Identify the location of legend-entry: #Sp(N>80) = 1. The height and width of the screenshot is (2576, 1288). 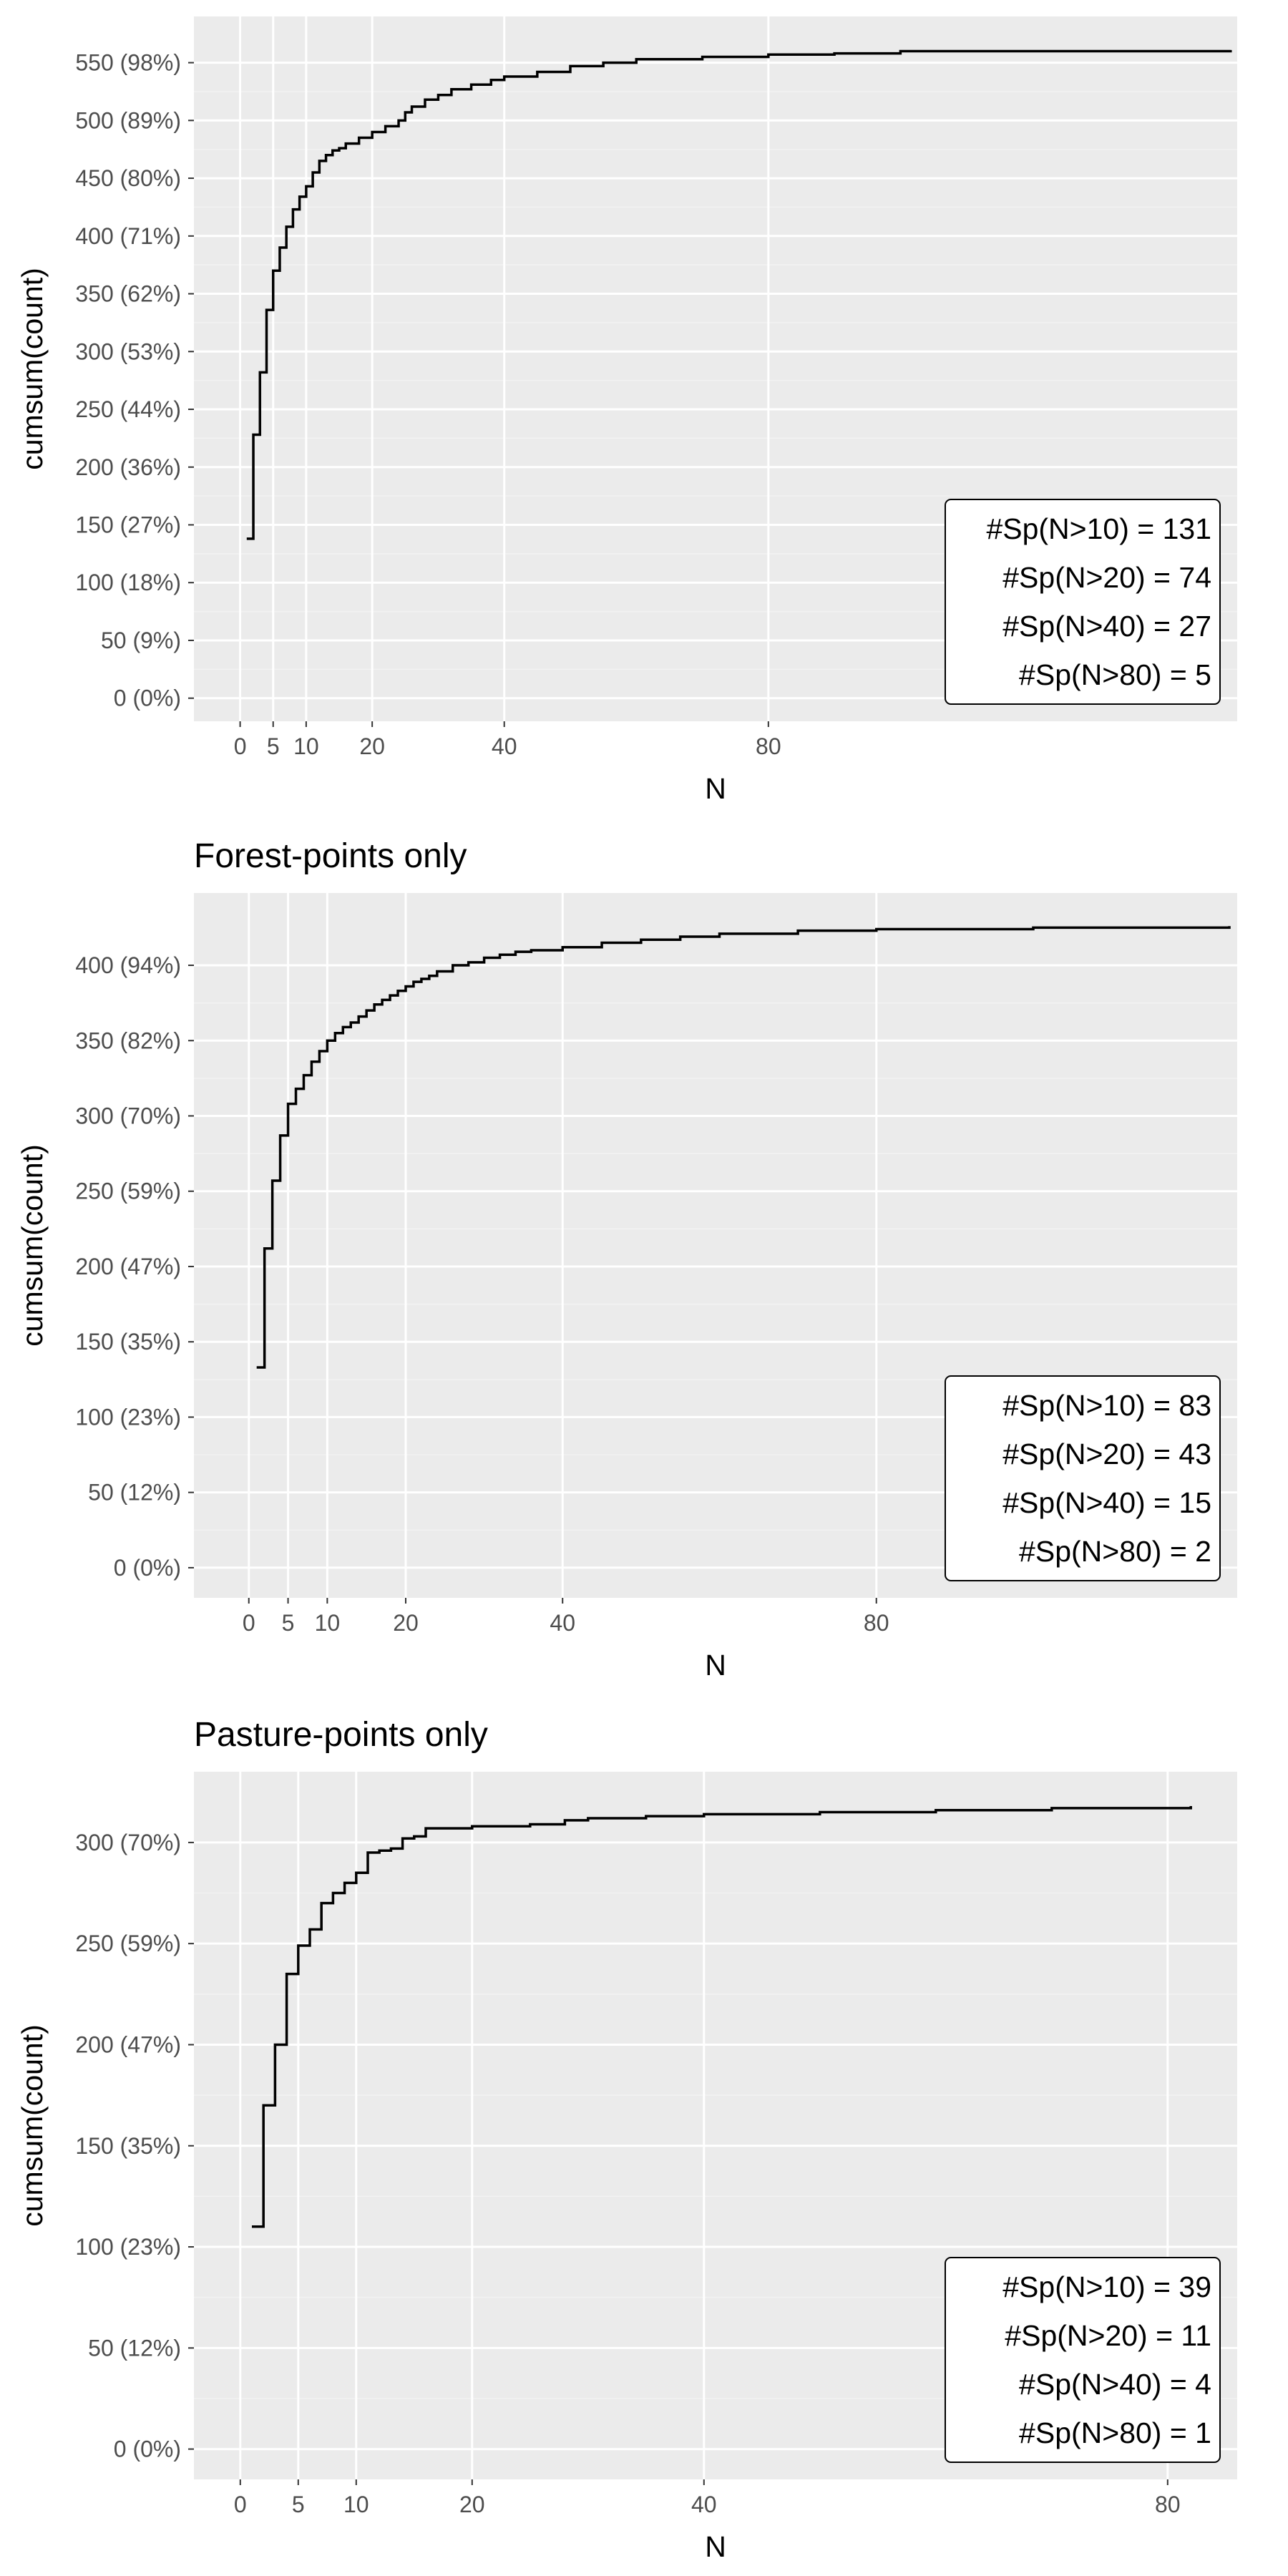
(1115, 2432).